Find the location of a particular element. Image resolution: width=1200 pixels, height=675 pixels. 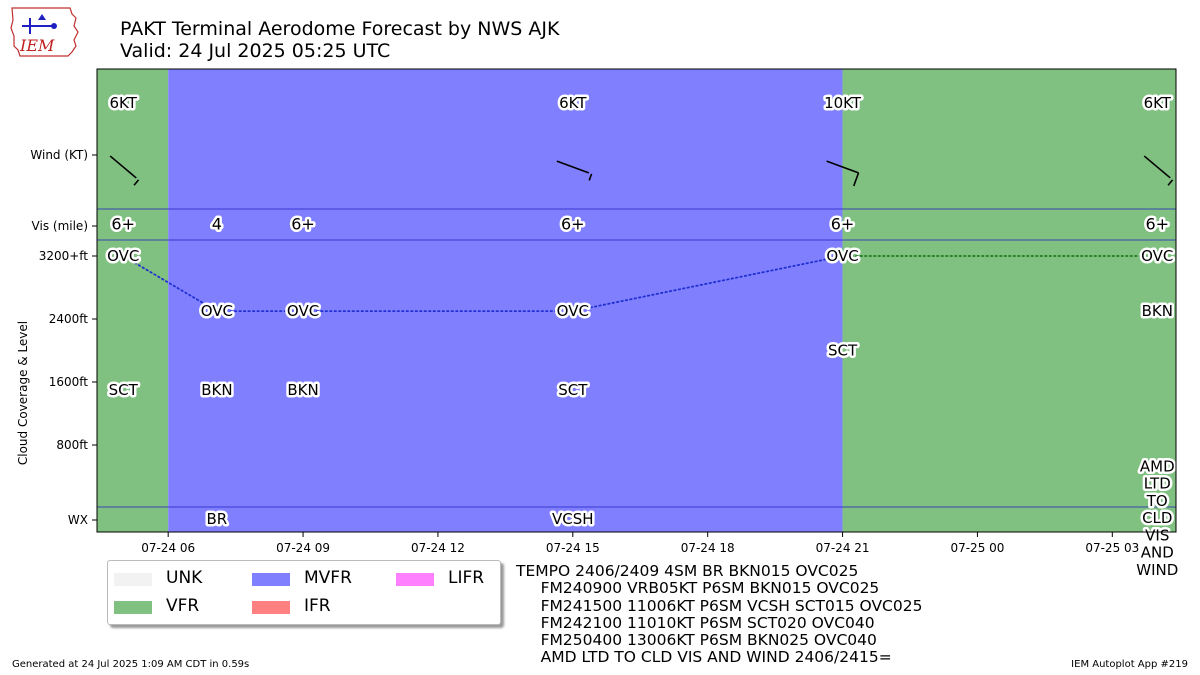

weather-label-halo: CLD is located at coordinates (1157, 518).